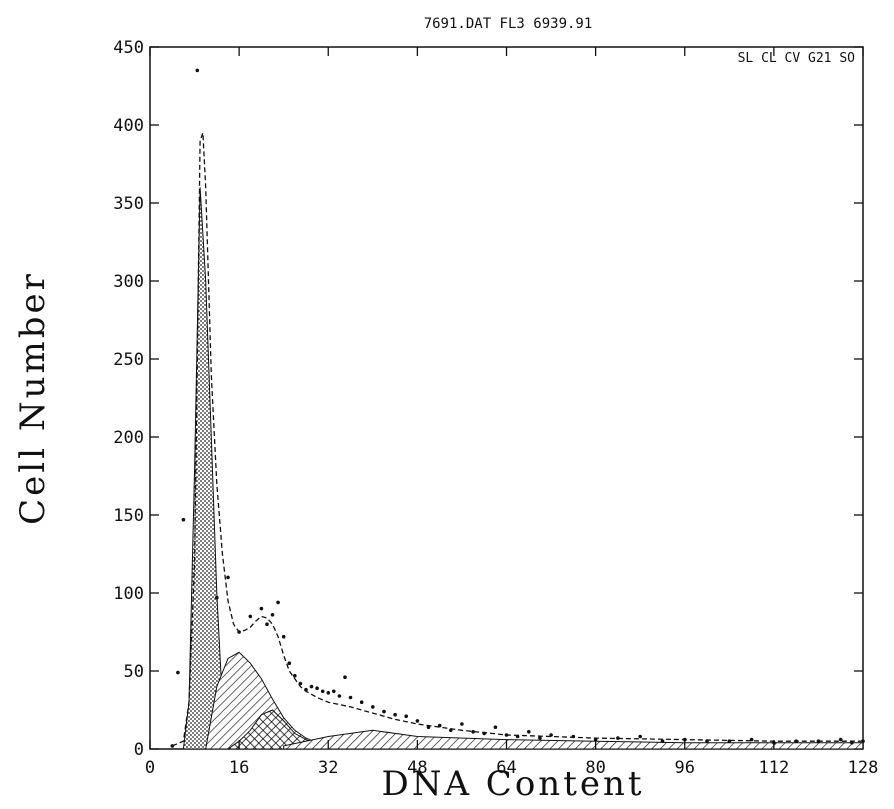 The image size is (894, 809). Describe the element at coordinates (506, 768) in the screenshot. I see `x-tick-label: 64` at that location.